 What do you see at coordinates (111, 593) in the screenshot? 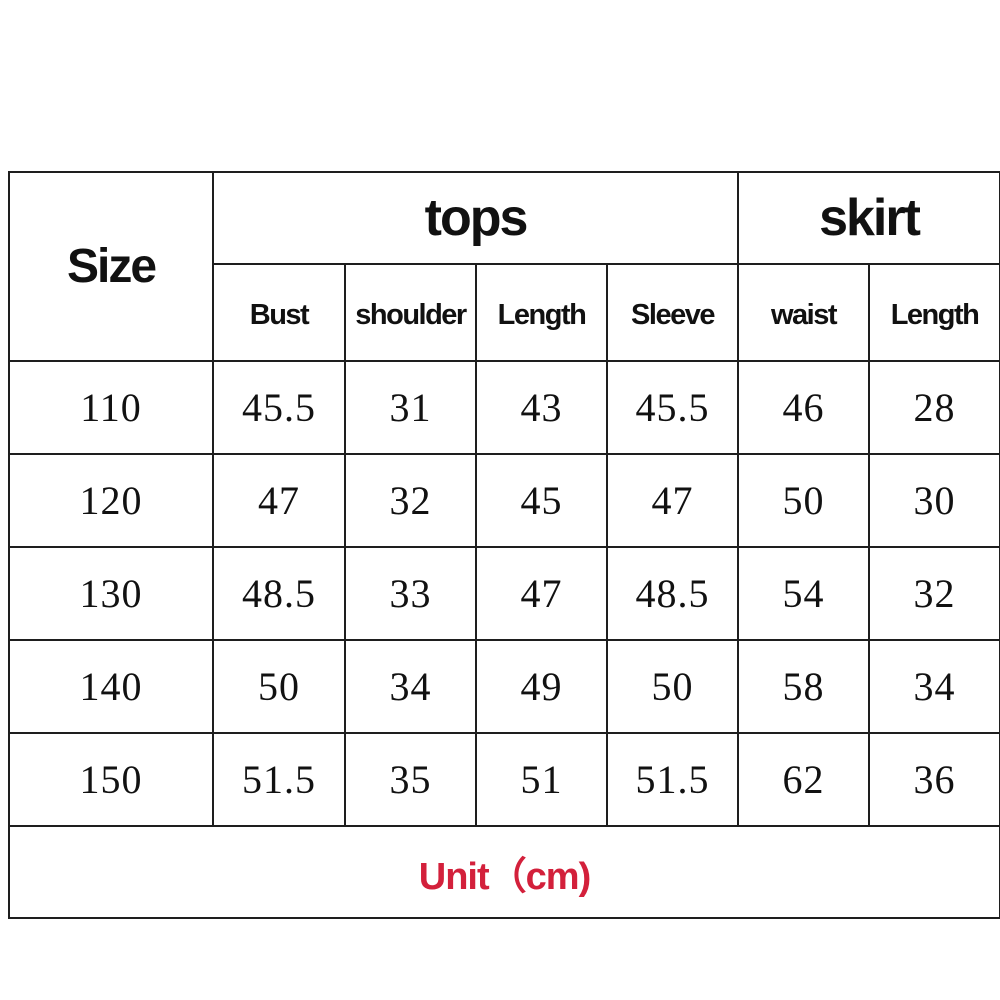
I see `size-cell: 130` at bounding box center [111, 593].